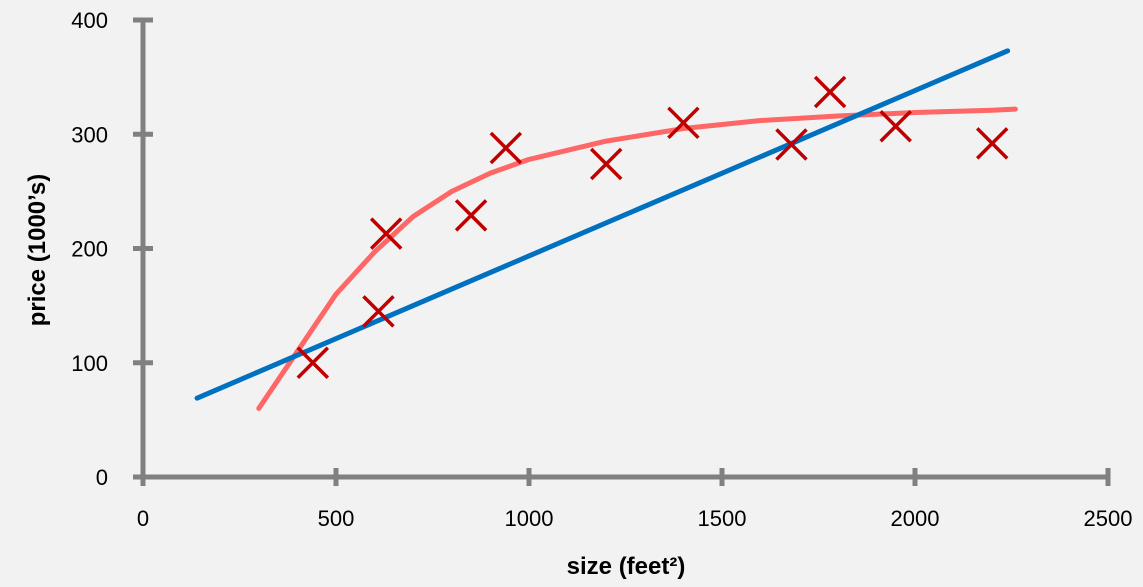  What do you see at coordinates (529, 518) in the screenshot?
I see `x-tick-label: 1000` at bounding box center [529, 518].